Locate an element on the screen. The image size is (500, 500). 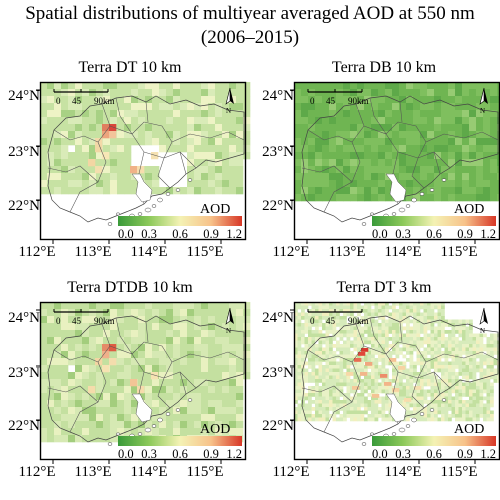
province-outline is located at coordinates (146, 379).